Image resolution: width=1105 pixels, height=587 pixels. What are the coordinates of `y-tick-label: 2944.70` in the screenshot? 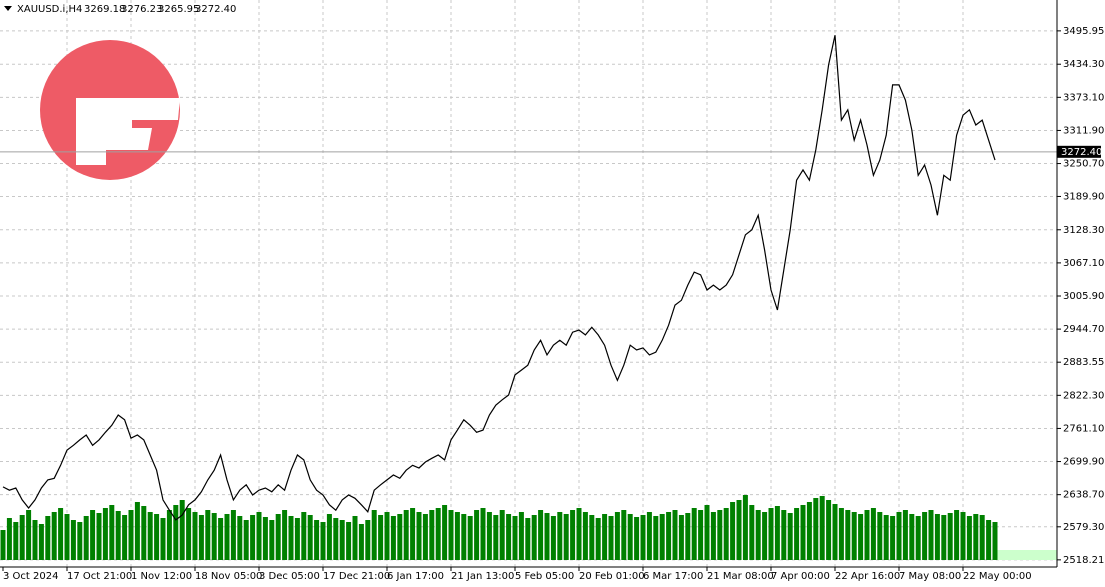 It's located at (1083, 329).